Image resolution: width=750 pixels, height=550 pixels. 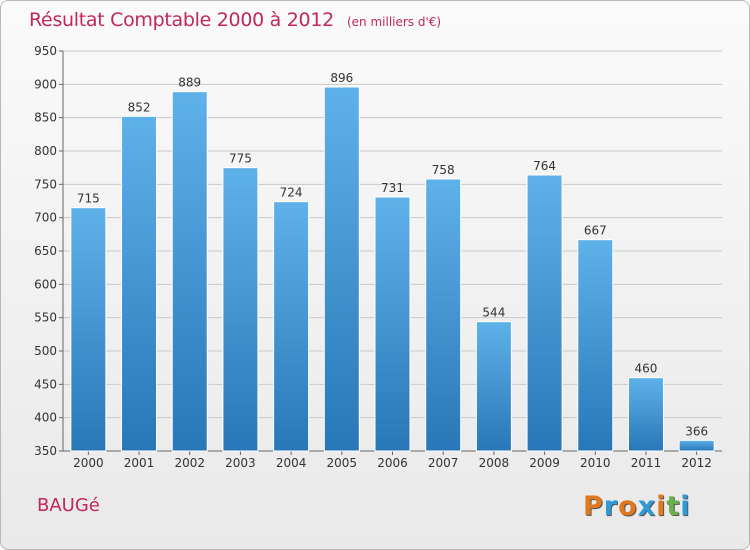 I want to click on x-tick-label-2007: 2007, so click(x=443, y=463).